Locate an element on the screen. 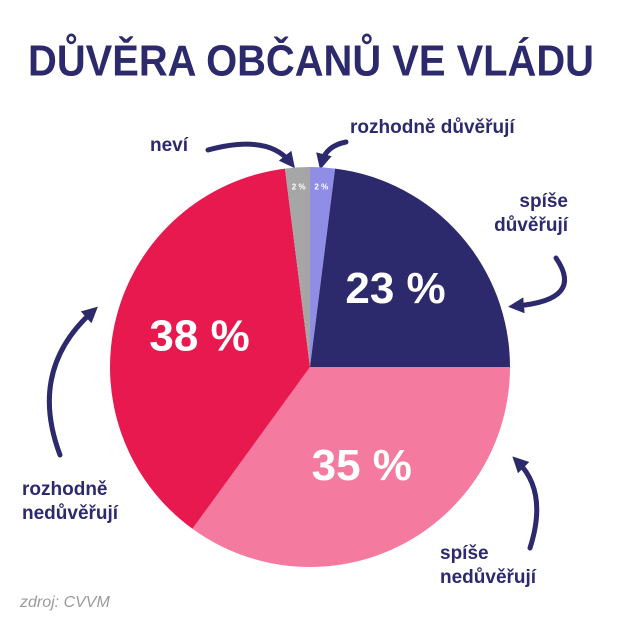 The width and height of the screenshot is (622, 636). value-label: 23 % is located at coordinates (395, 288).